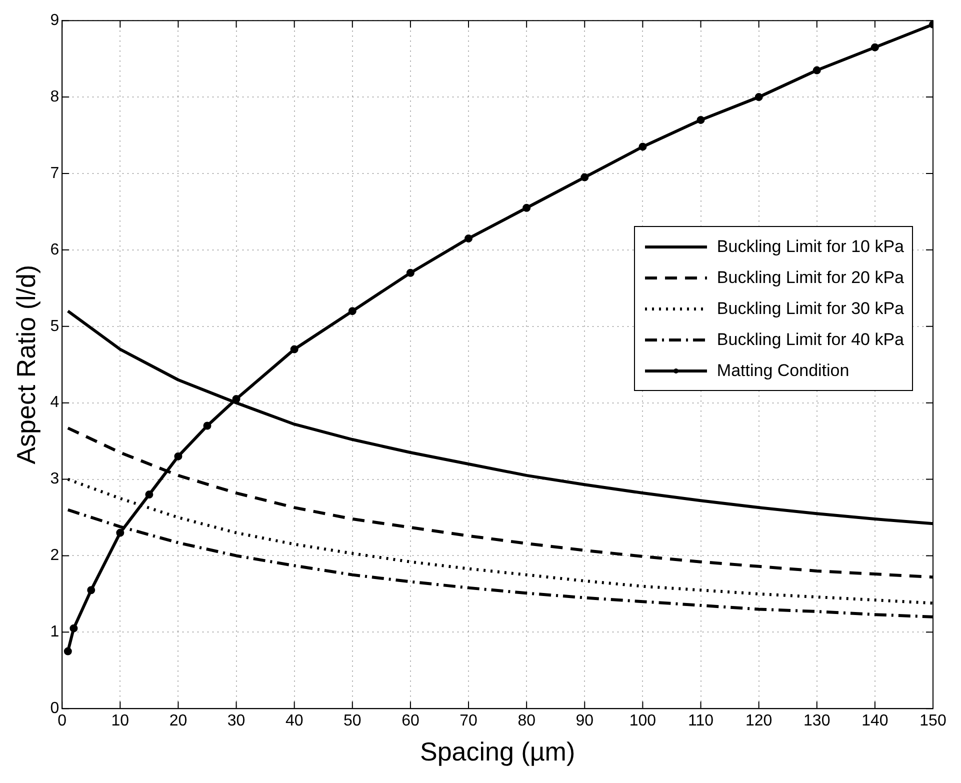  I want to click on x-tick-label: 40, so click(294, 721).